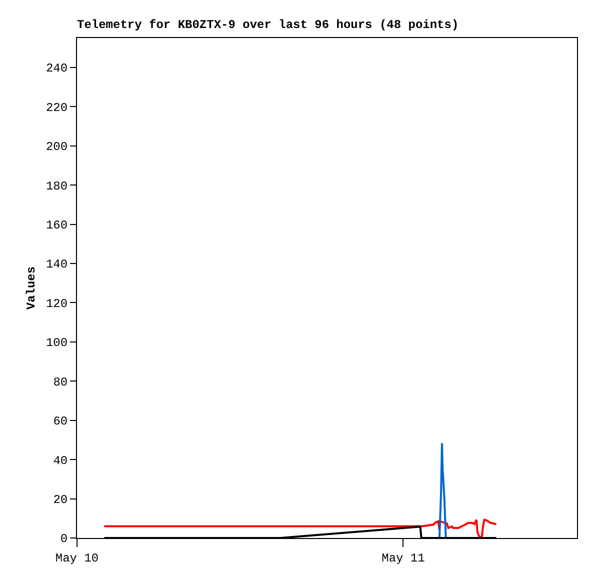  What do you see at coordinates (403, 558) in the screenshot?
I see `x-tick-label: May 11` at bounding box center [403, 558].